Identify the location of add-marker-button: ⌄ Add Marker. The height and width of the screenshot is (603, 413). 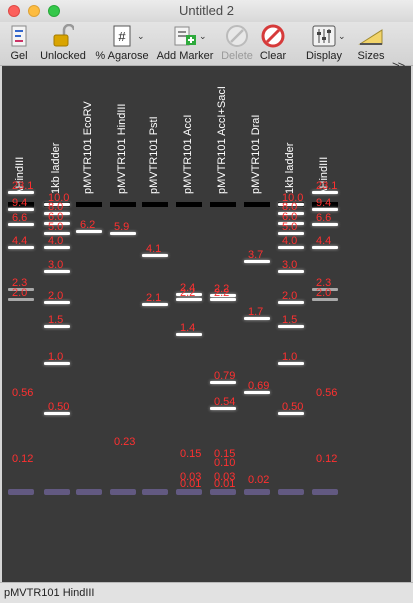
(185, 44).